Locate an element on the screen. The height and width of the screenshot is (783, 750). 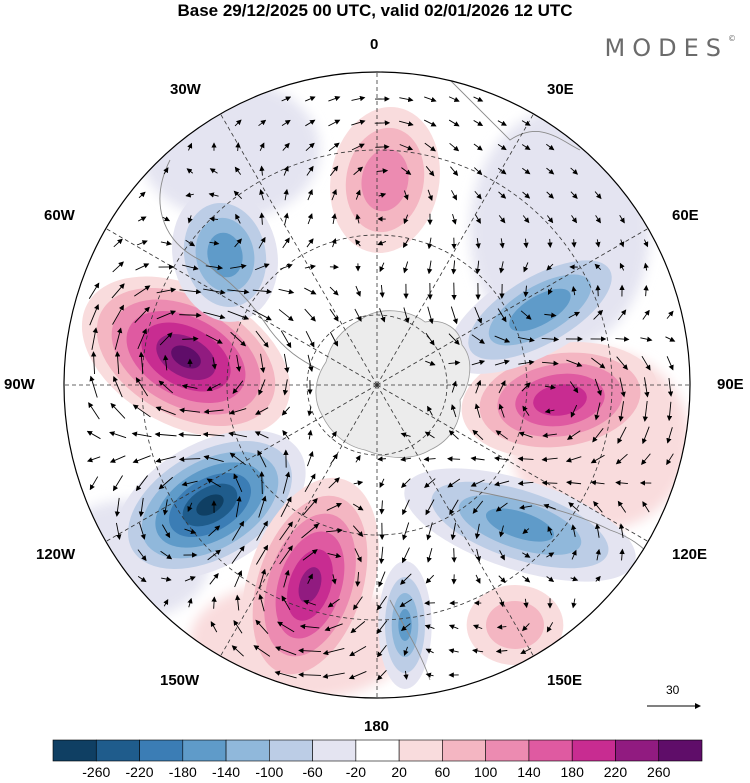
colorbar-tick-label: 100 is located at coordinates (485, 772).